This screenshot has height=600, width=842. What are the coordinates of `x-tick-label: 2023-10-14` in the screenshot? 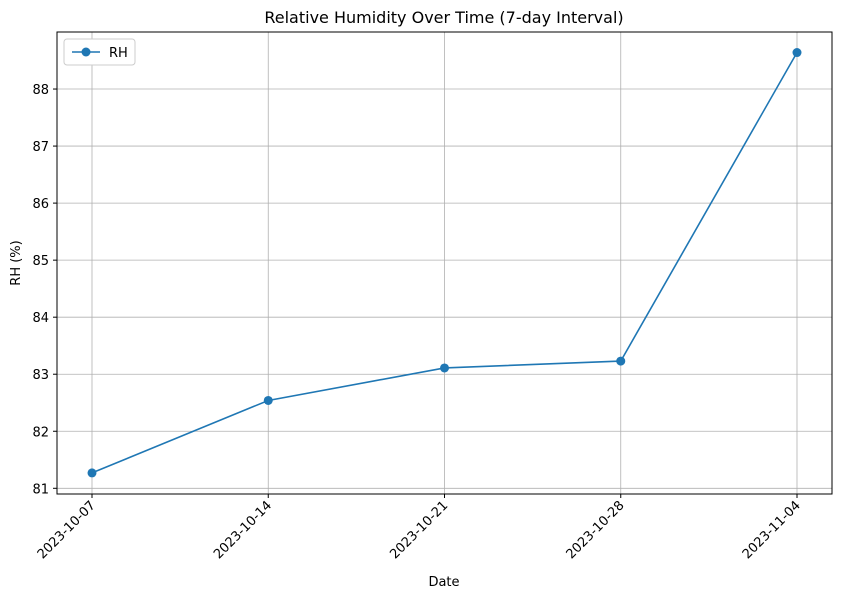 It's located at (243, 530).